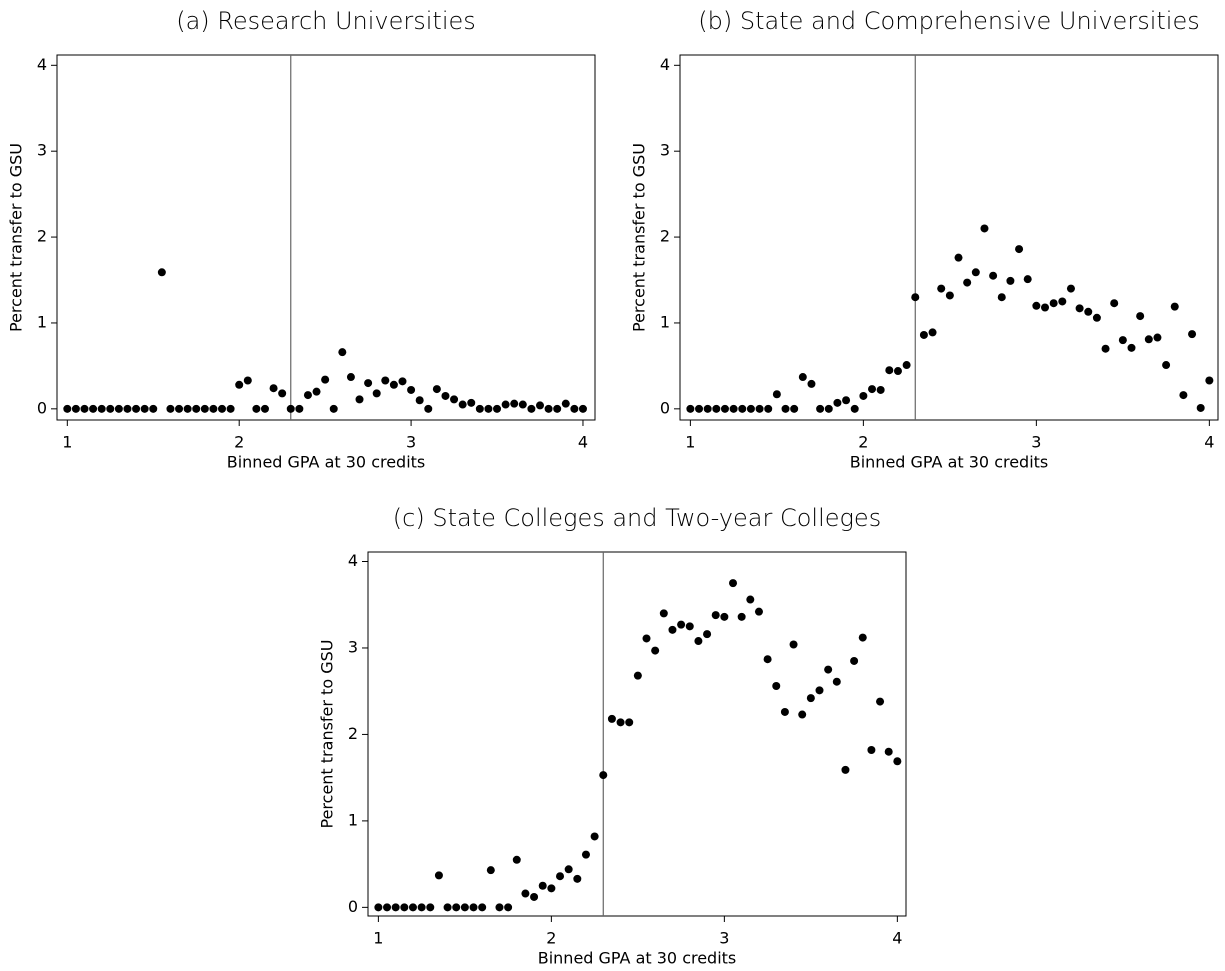 This screenshot has width=1225, height=971. I want to click on x-tick-label: 1, so click(690, 442).